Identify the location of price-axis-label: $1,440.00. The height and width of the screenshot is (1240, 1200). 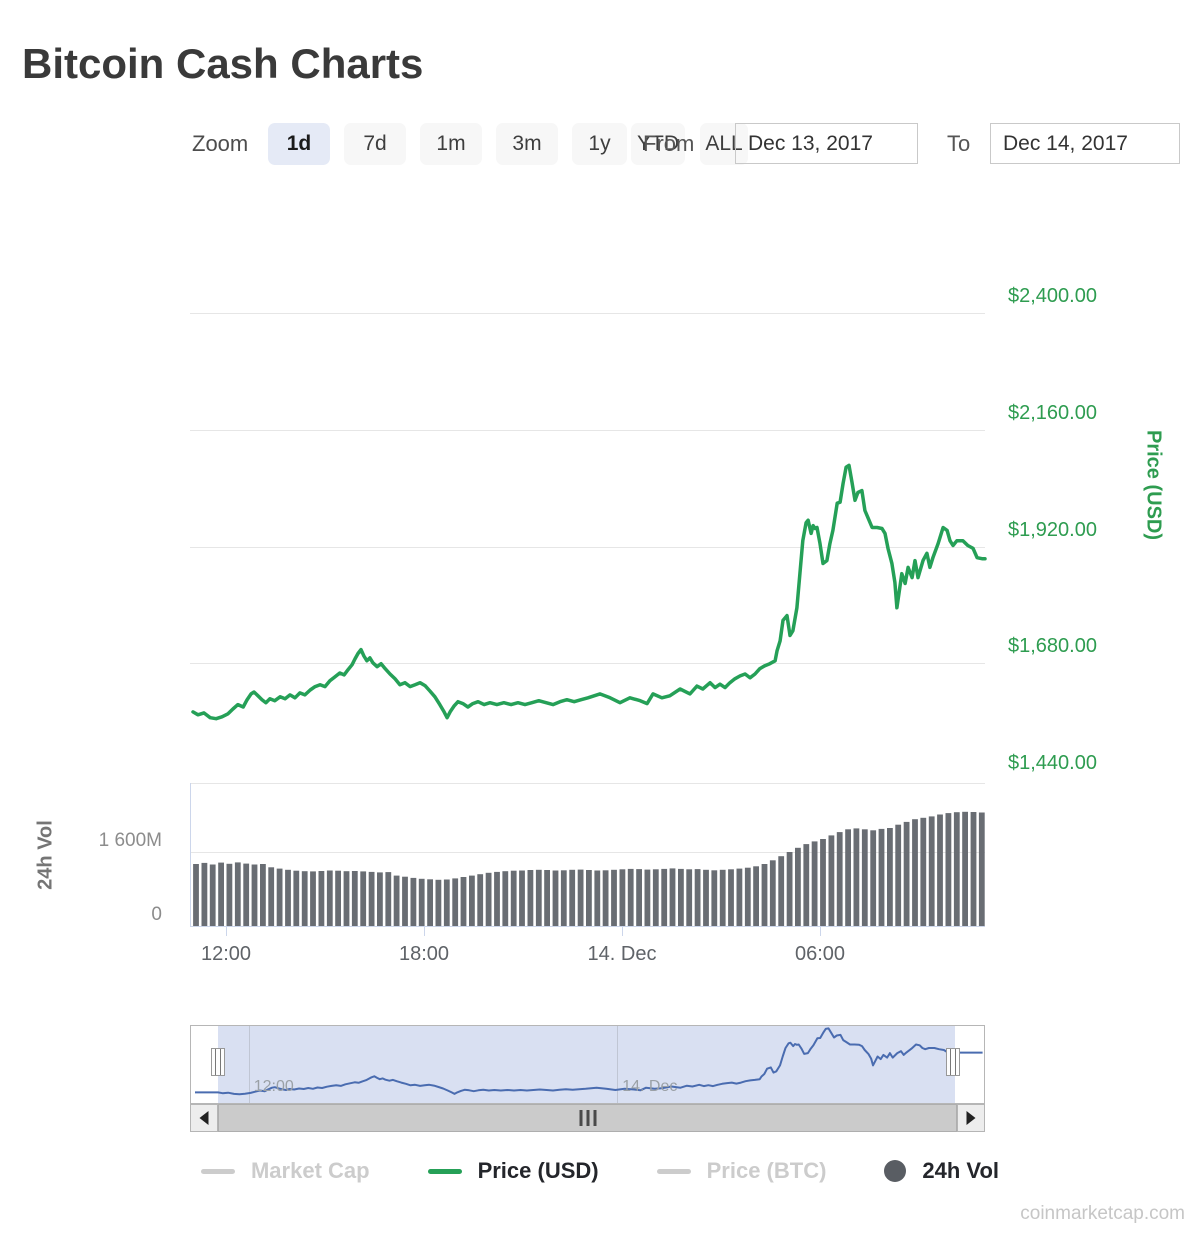
(1052, 763).